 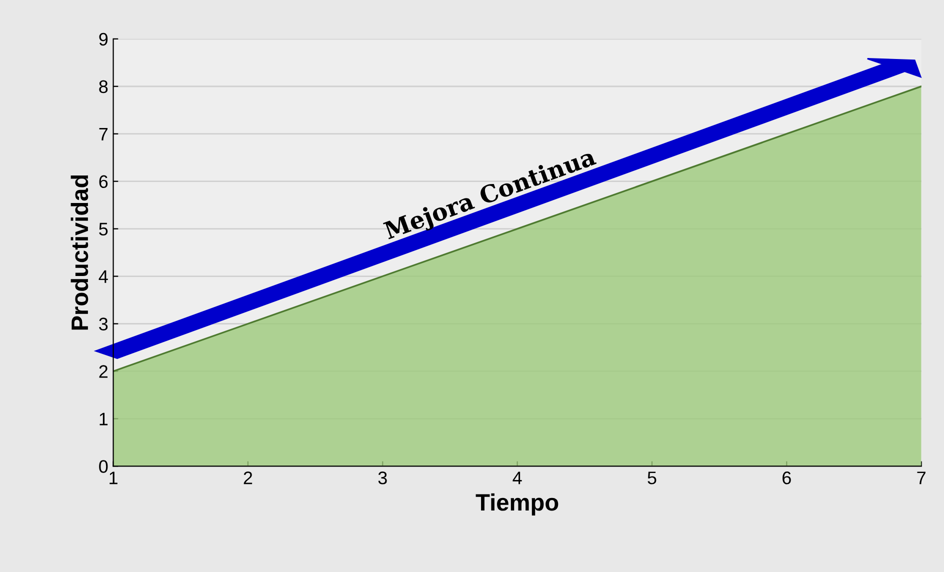 I want to click on y-tick-label: 5, so click(x=103, y=229).